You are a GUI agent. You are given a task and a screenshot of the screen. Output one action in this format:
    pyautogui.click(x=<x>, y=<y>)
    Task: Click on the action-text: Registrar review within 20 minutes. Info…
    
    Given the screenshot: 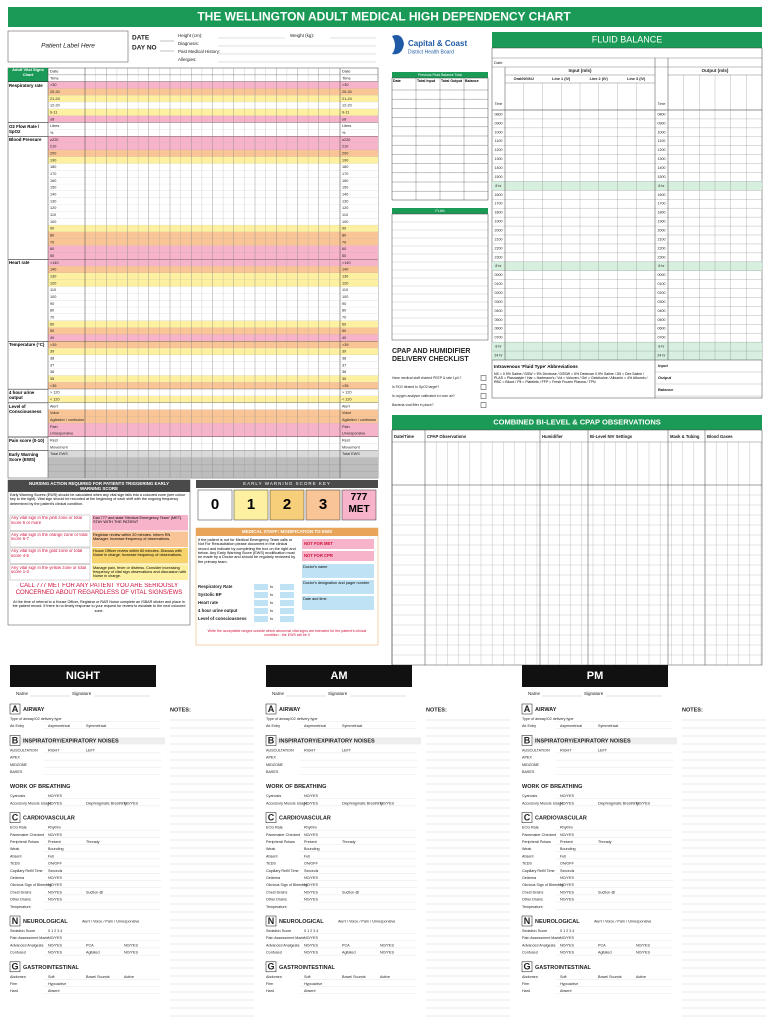 What is the action you would take?
    pyautogui.click(x=131, y=537)
    